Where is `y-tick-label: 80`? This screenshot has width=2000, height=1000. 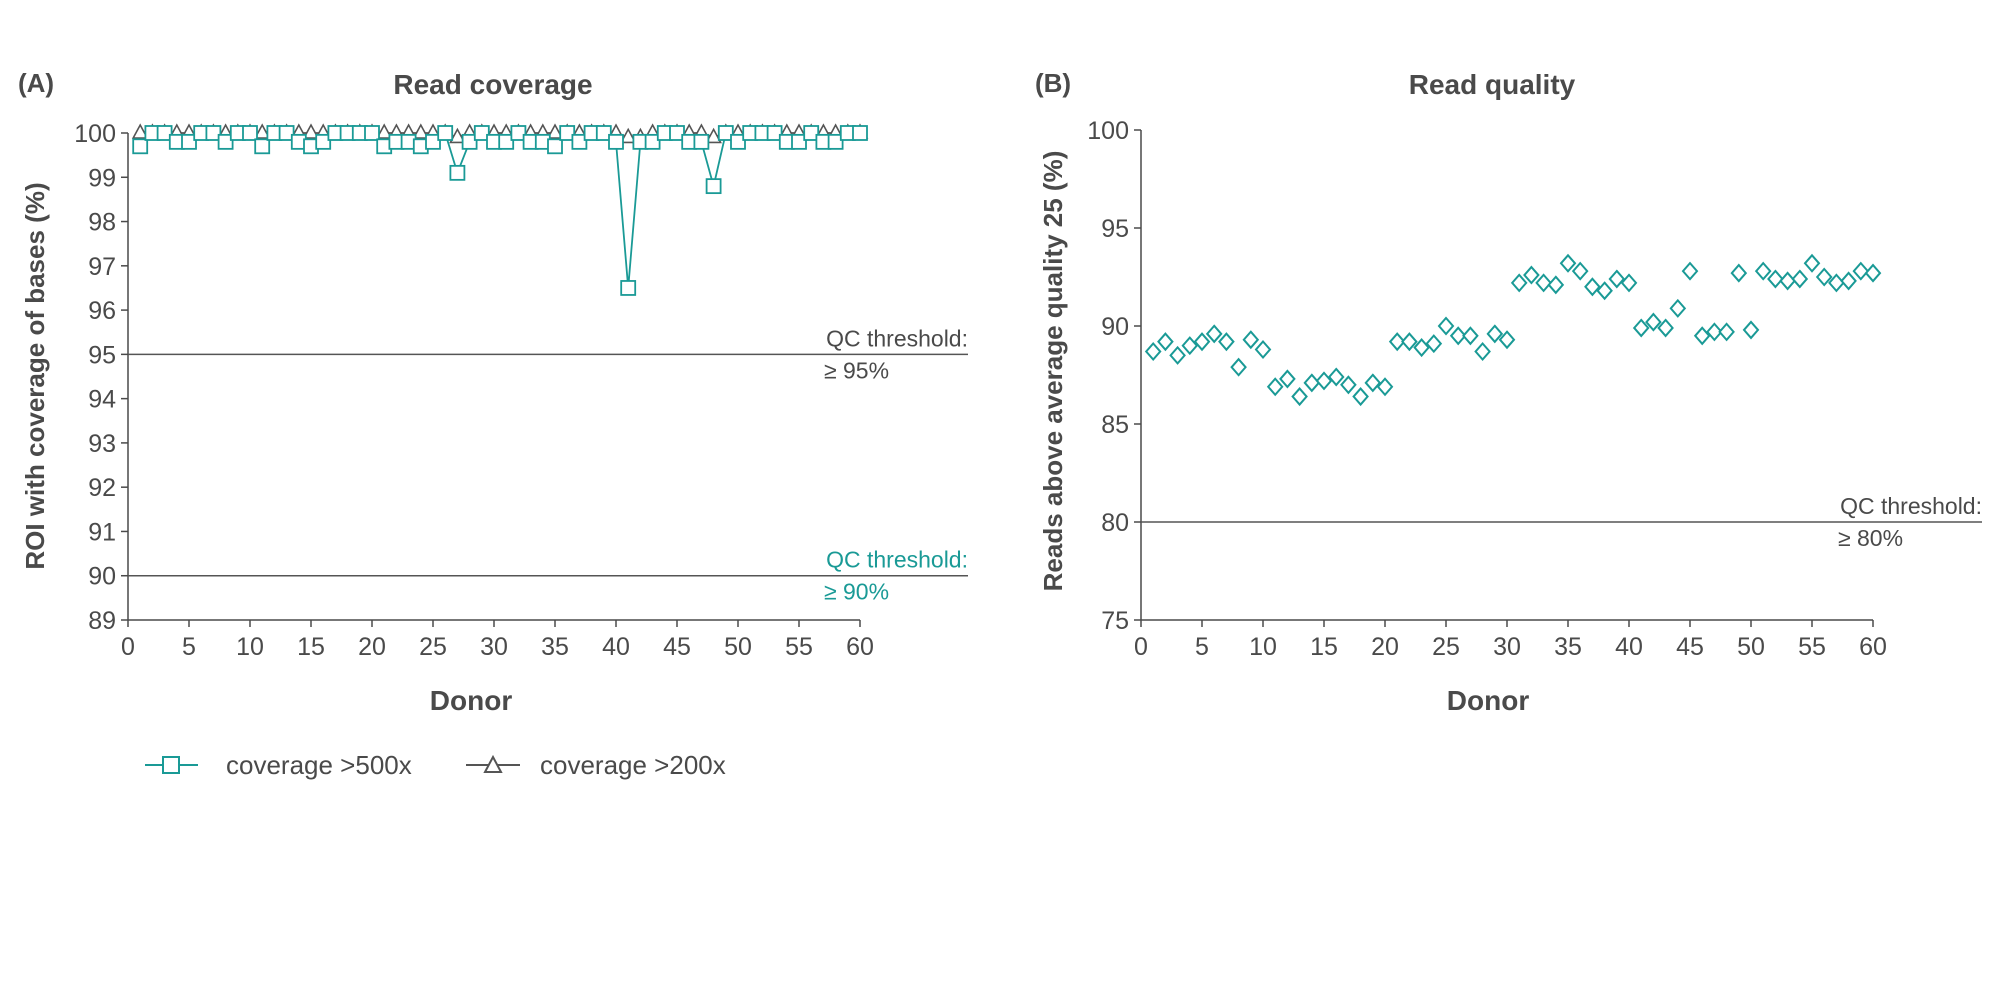 y-tick-label: 80 is located at coordinates (1115, 523).